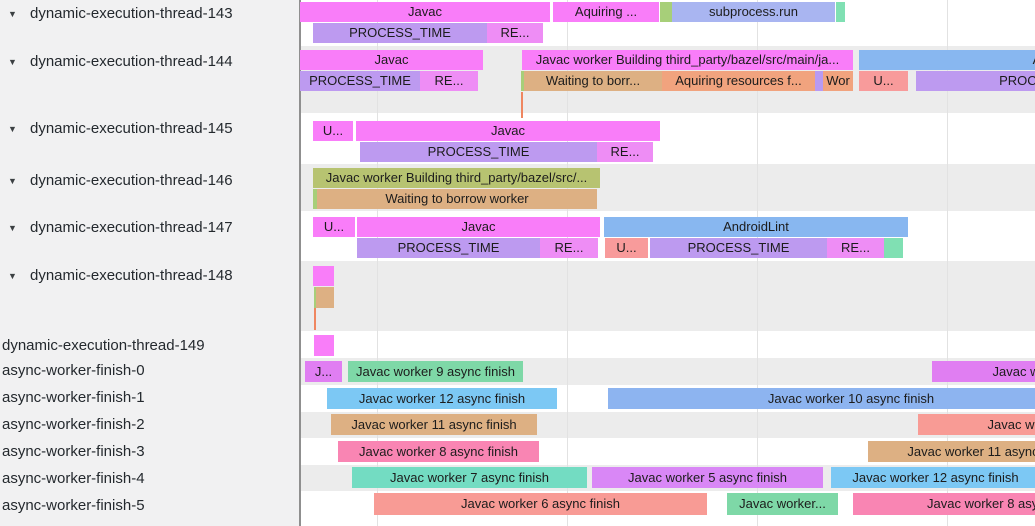 The width and height of the screenshot is (1035, 526). Describe the element at coordinates (753, 12) in the screenshot. I see `trace-slice: subprocess.run` at that location.